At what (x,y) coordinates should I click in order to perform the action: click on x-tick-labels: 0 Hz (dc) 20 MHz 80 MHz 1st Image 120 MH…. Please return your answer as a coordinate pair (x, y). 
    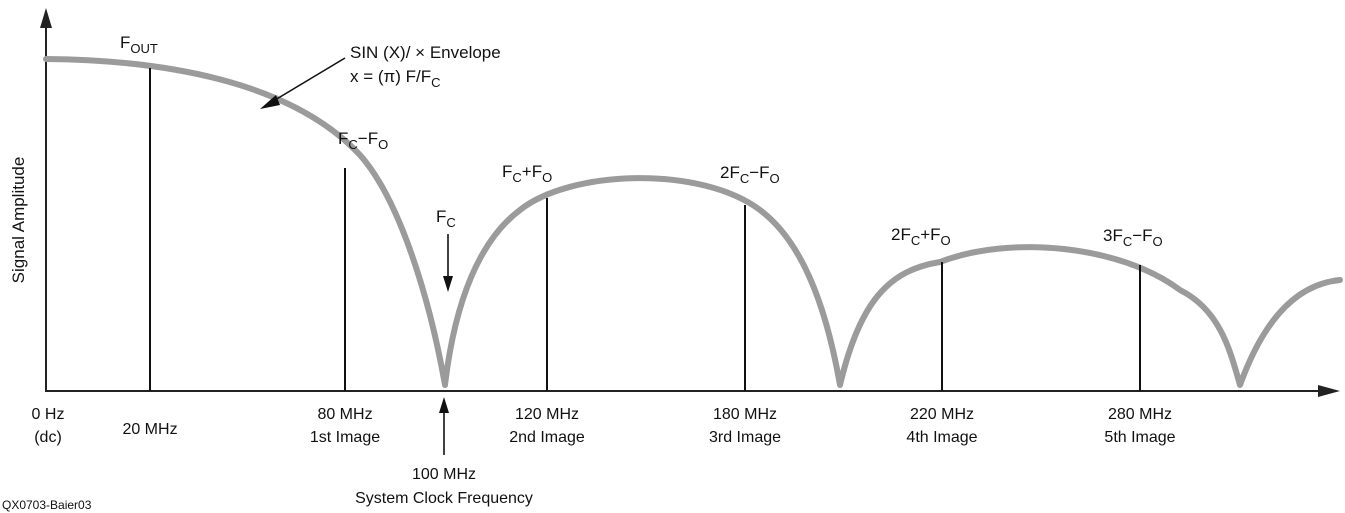
    Looking at the image, I should click on (604, 426).